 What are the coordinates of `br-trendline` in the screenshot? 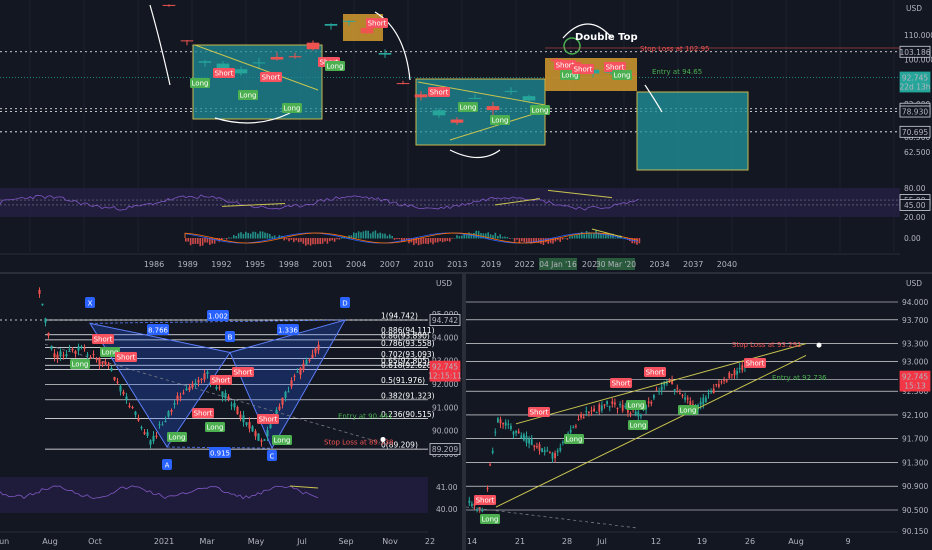 It's located at (551, 517).